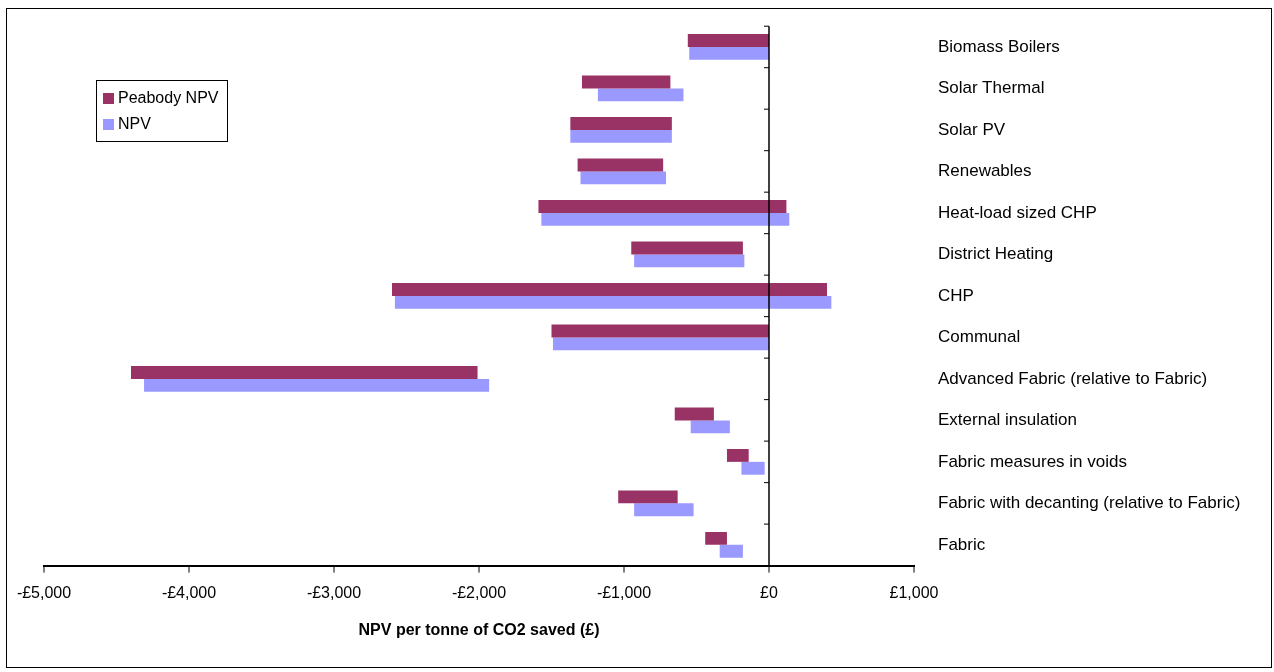  Describe the element at coordinates (962, 544) in the screenshot. I see `y-tick-label: Fabric` at that location.